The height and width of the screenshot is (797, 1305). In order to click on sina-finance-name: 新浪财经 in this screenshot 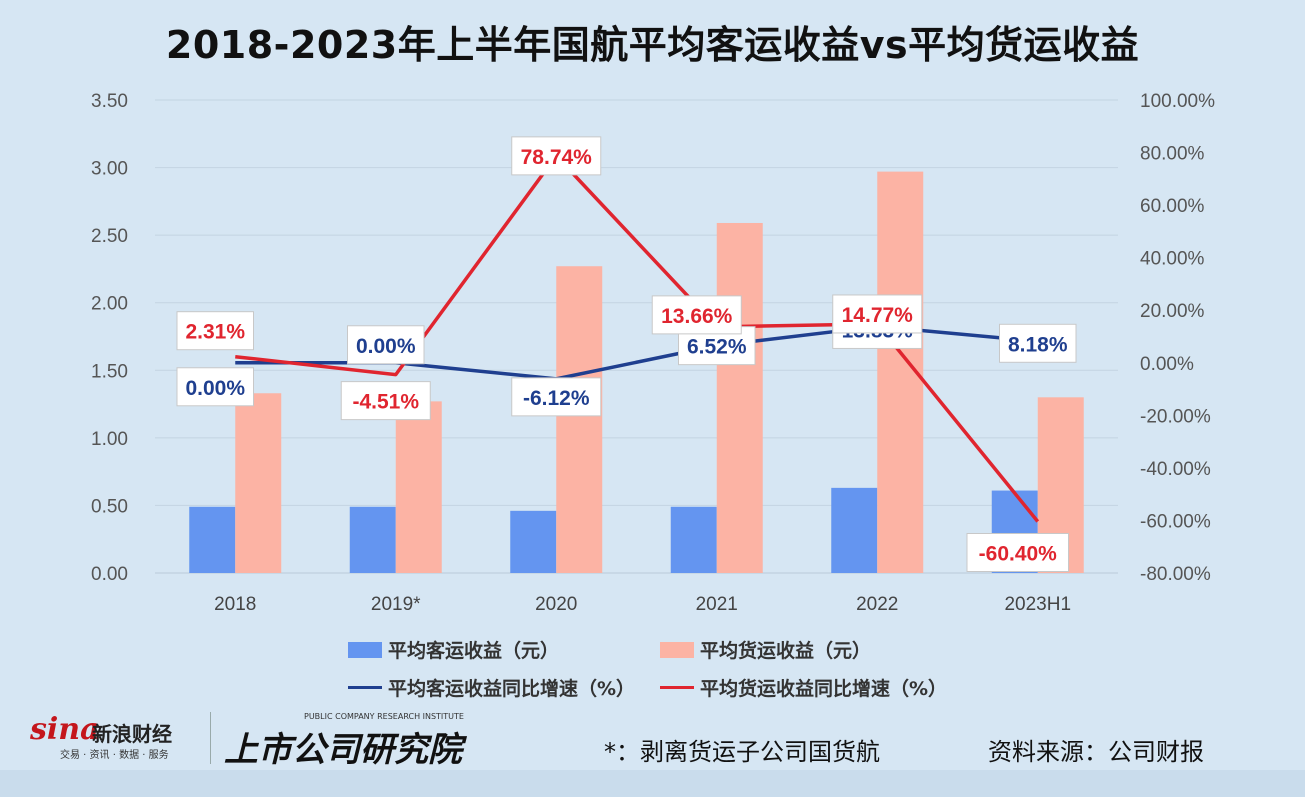, I will do `click(132, 734)`.